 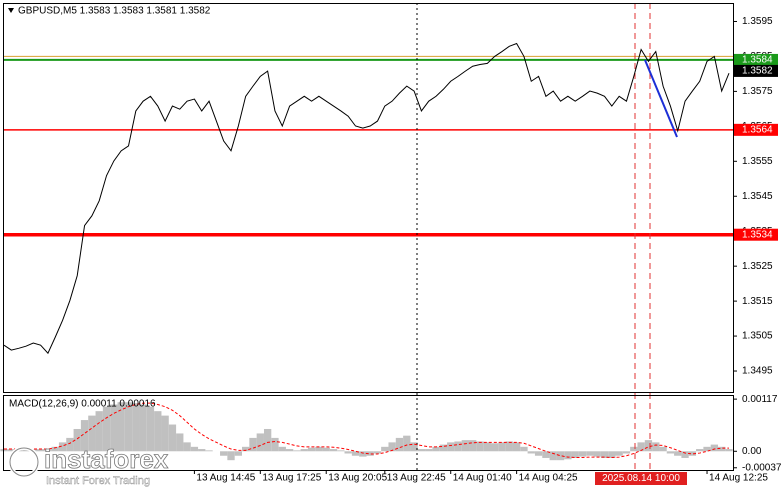 What do you see at coordinates (757, 336) in the screenshot?
I see `y-tick-label: 1.3505` at bounding box center [757, 336].